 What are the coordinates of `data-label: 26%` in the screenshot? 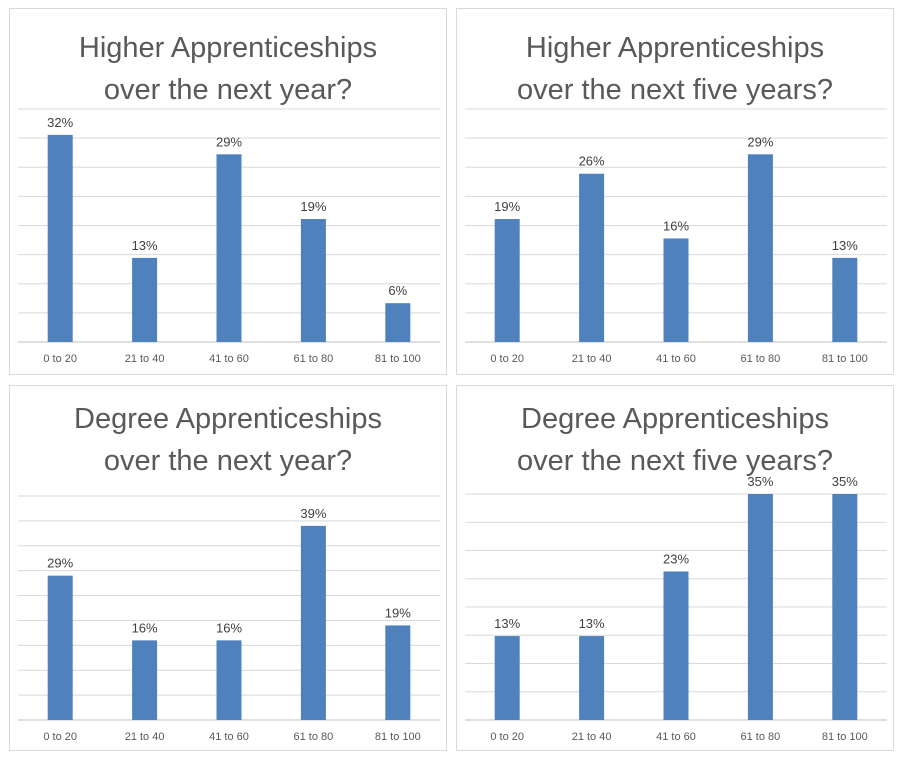 It's located at (592, 161).